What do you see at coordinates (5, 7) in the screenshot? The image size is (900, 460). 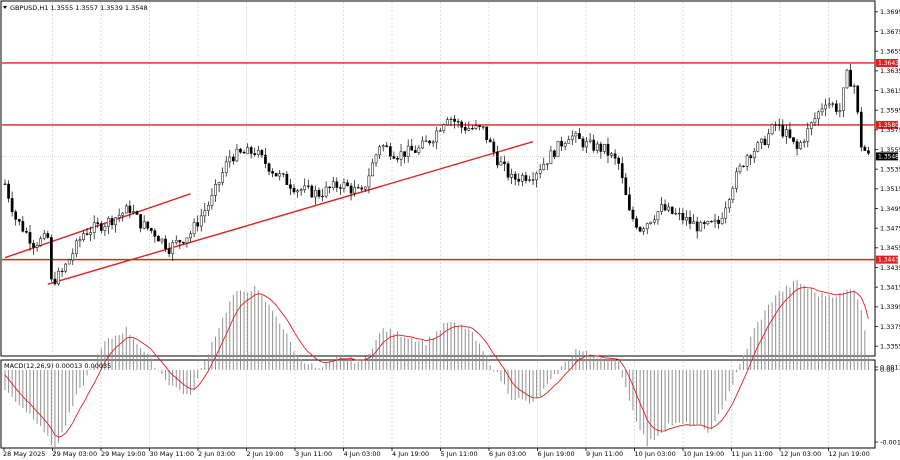 I see `chart-title-arrow-icon` at bounding box center [5, 7].